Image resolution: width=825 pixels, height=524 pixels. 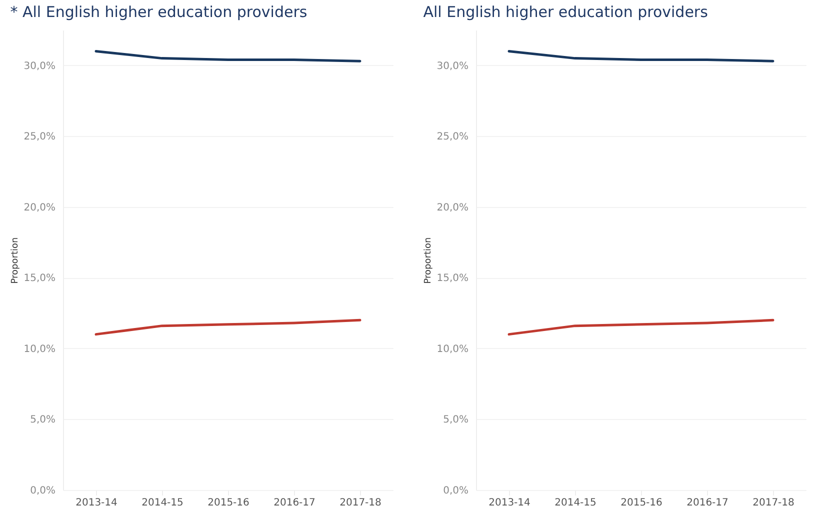 I want to click on chart-title: * All English higher education providers, so click(x=159, y=12).